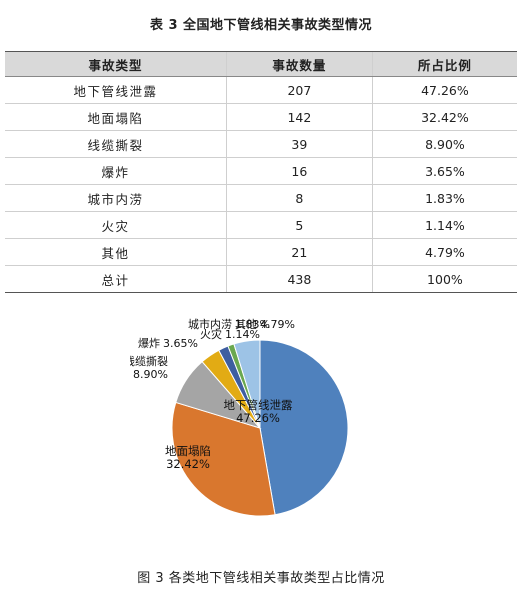 The image size is (522, 598). What do you see at coordinates (188, 451) in the screenshot?
I see `pie-slice-name: 地面塌陷` at bounding box center [188, 451].